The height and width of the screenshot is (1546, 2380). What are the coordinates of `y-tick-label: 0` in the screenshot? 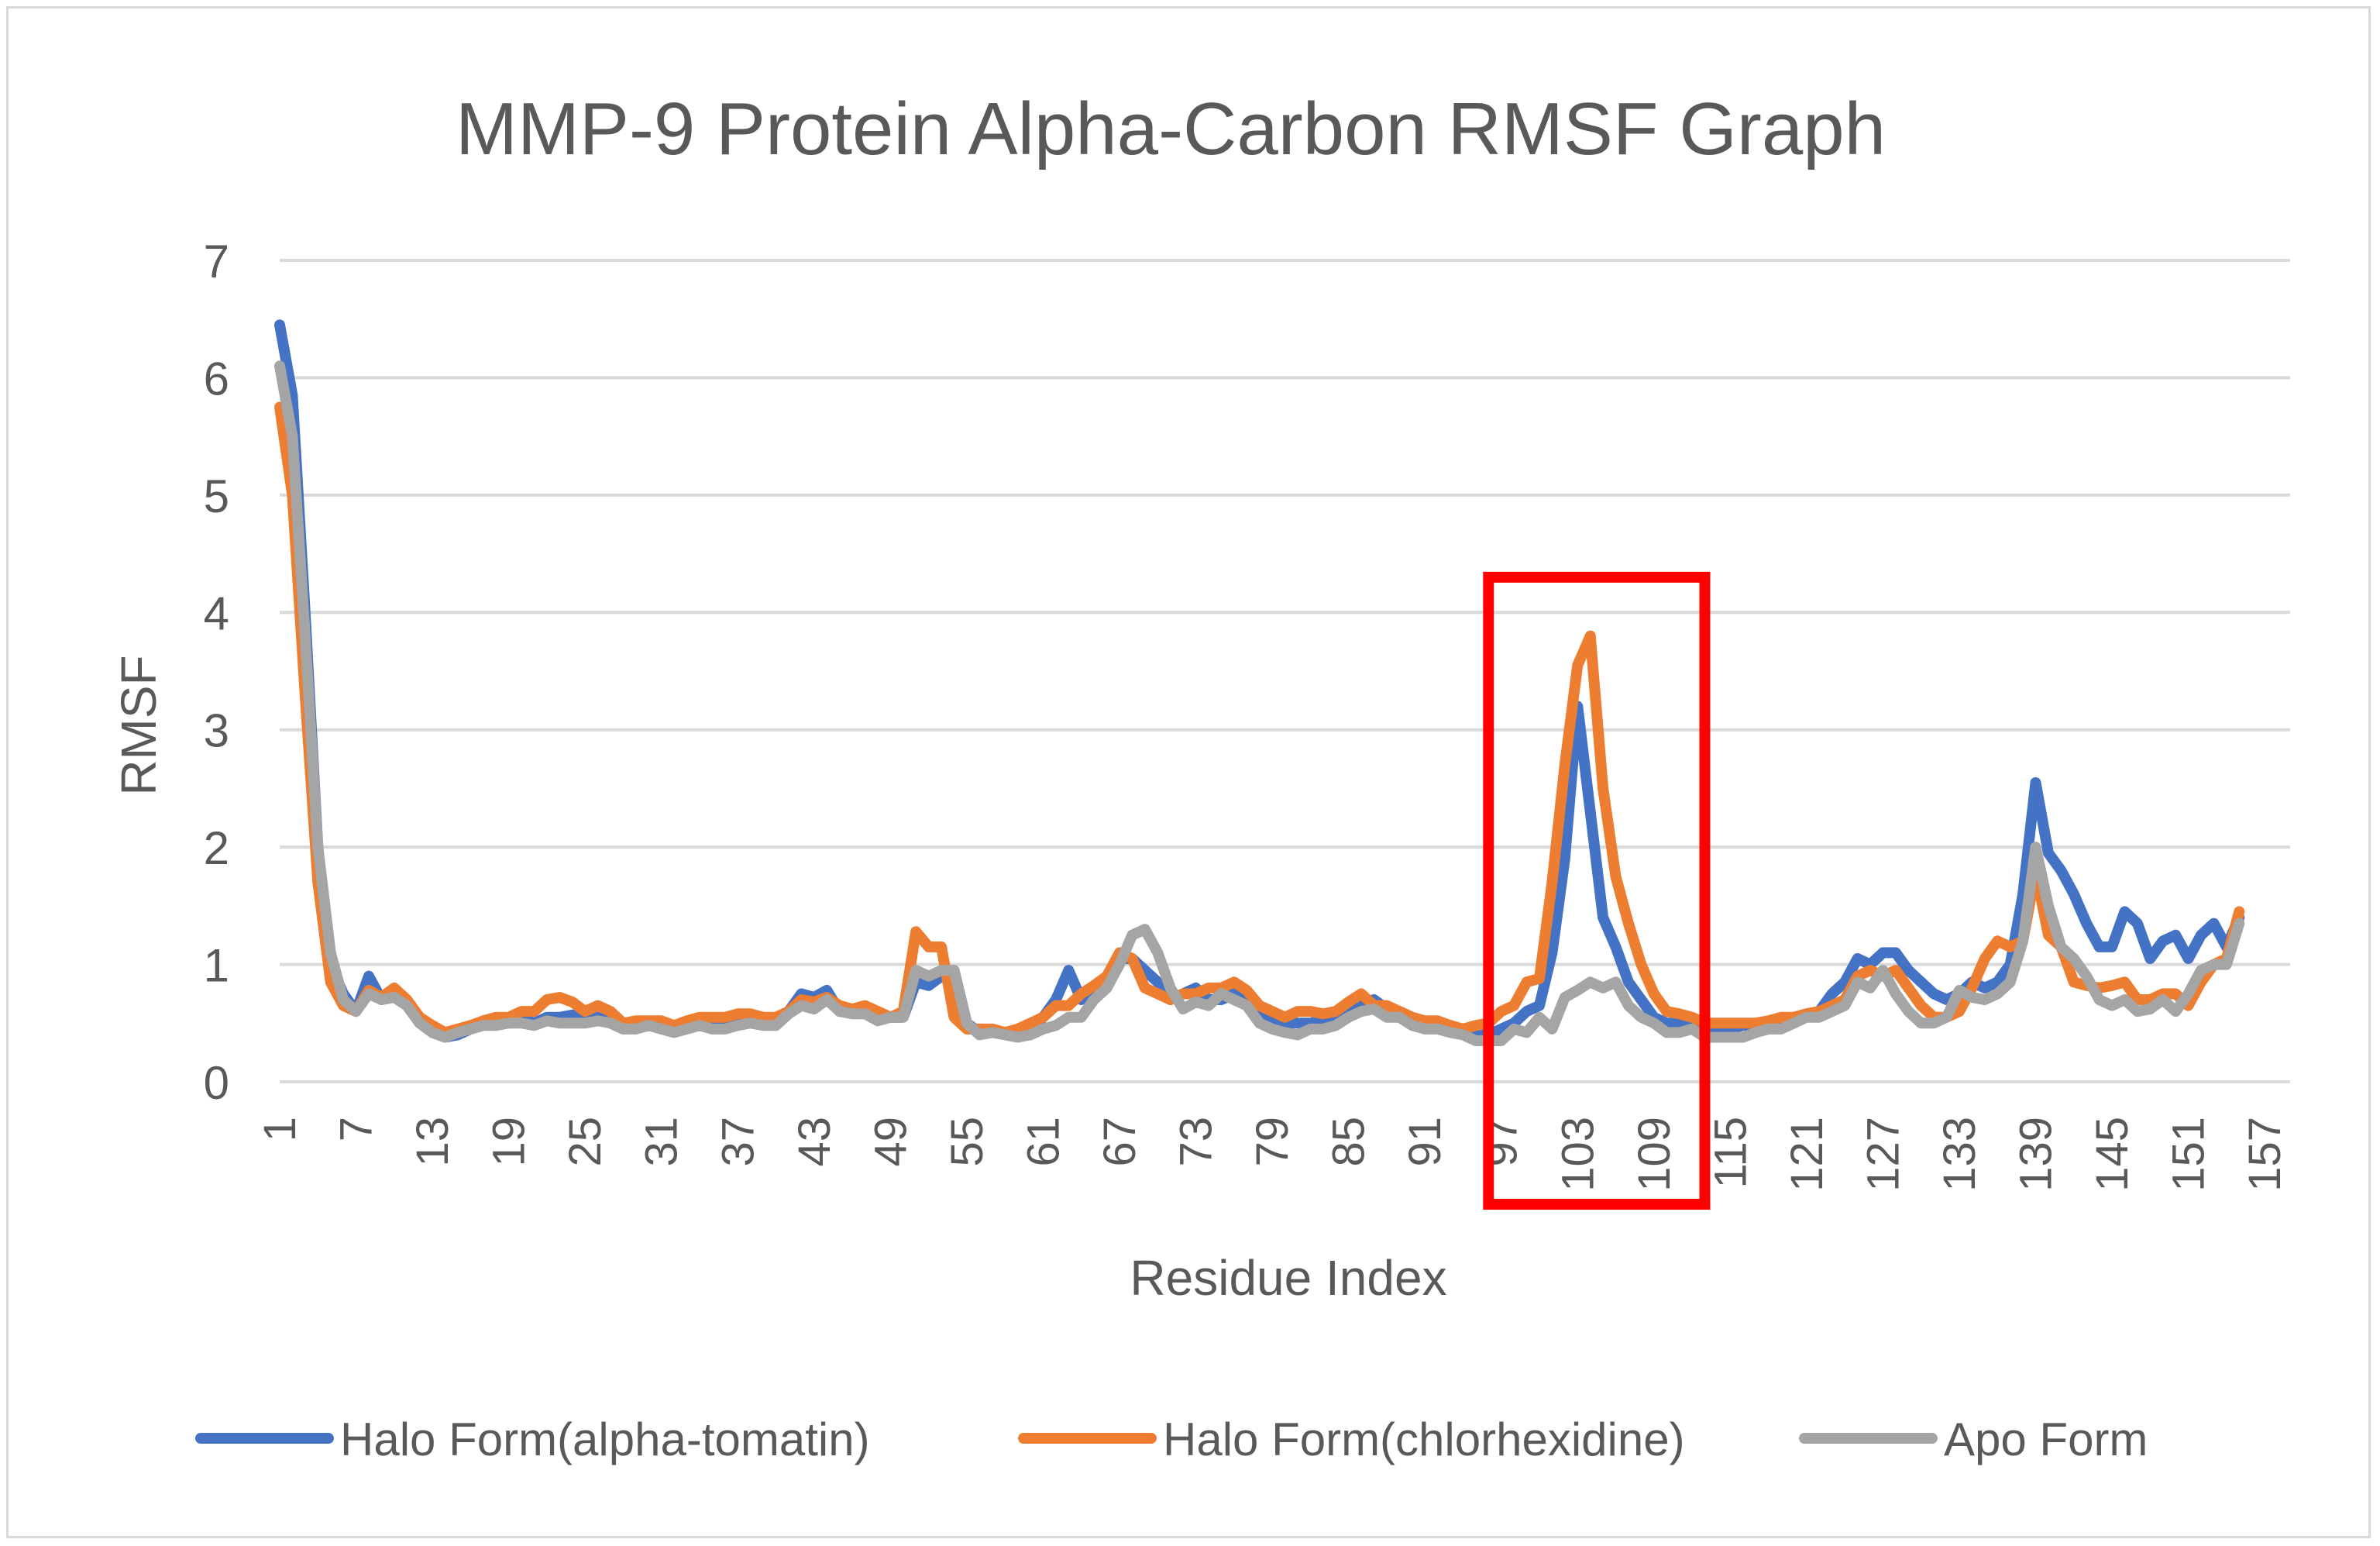 It's located at (217, 1083).